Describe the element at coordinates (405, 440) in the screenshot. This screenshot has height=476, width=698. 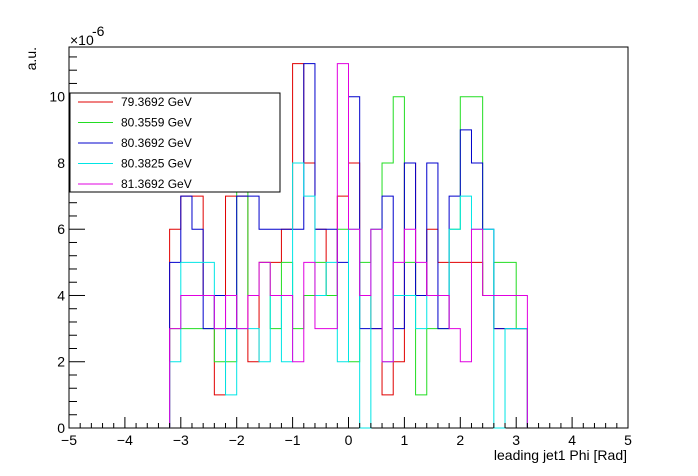
I see `x-tick-label: 1` at that location.